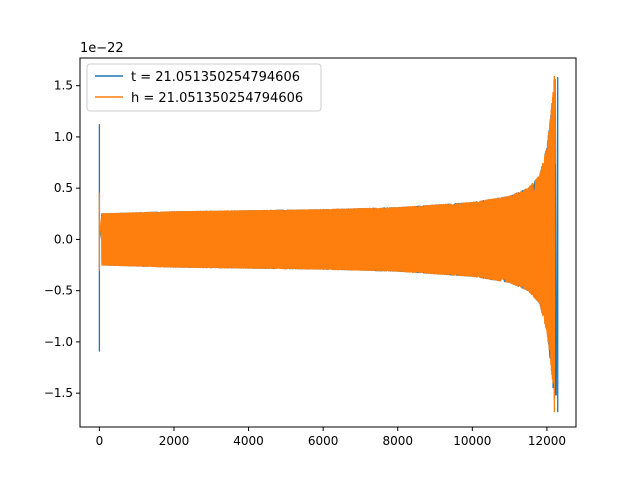 This screenshot has height=480, width=640. I want to click on y-axis: −1.5 −1.0 −0.5 0.0 0.5 1.0 1.5, so click(62, 239).